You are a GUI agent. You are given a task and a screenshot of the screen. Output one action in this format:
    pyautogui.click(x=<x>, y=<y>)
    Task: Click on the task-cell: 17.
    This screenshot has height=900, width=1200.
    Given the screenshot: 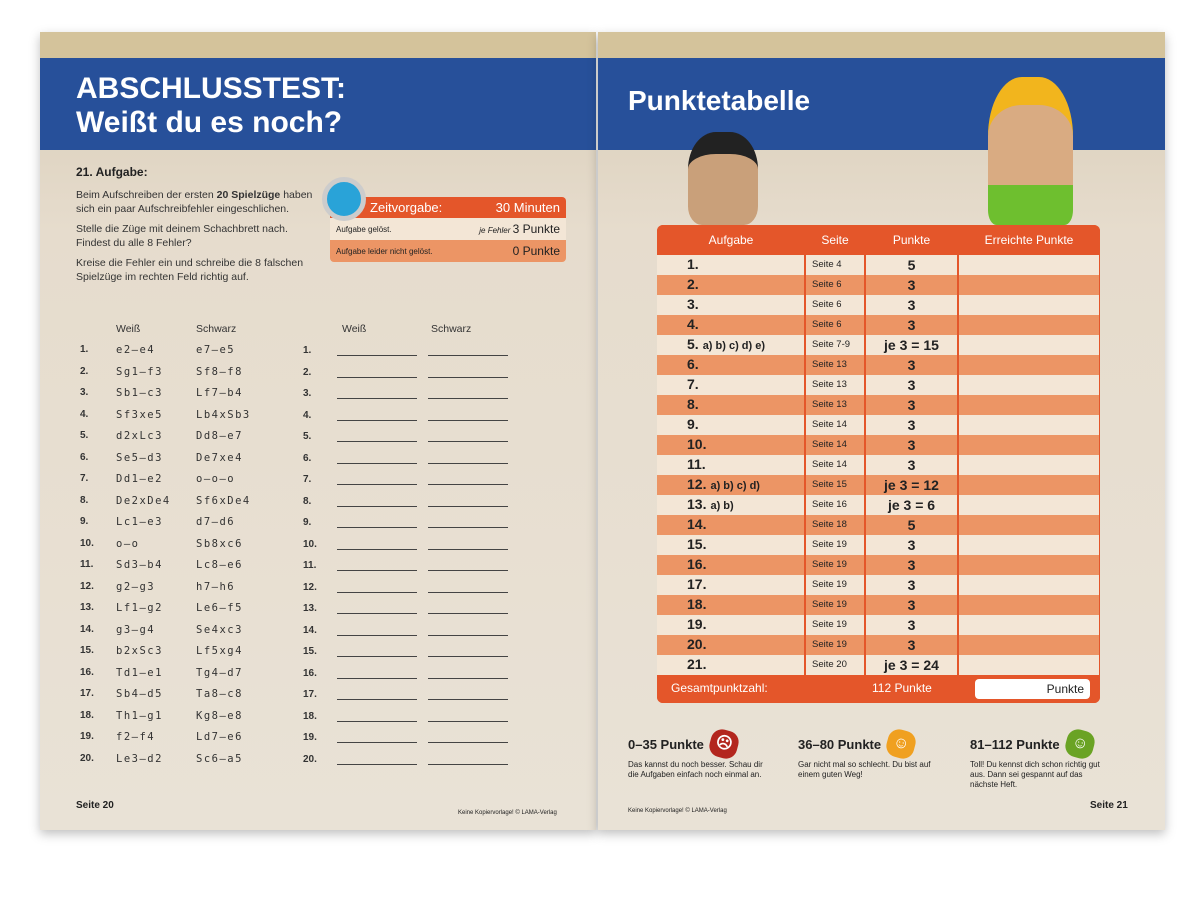 What is the action you would take?
    pyautogui.click(x=731, y=585)
    